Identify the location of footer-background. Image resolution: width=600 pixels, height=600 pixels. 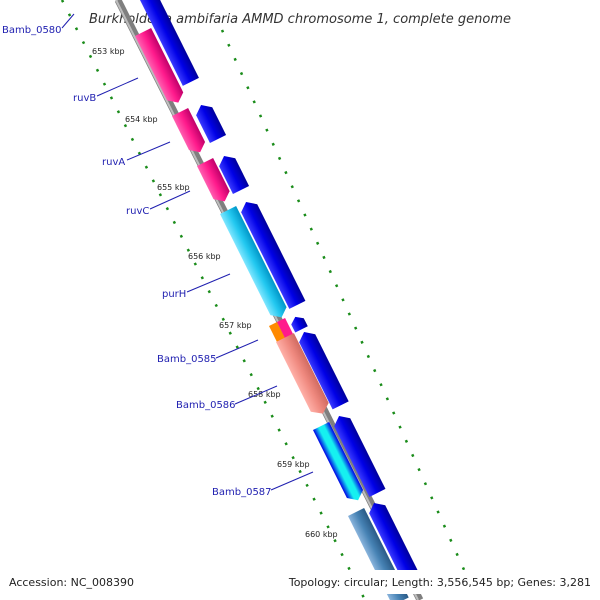
(300, 582).